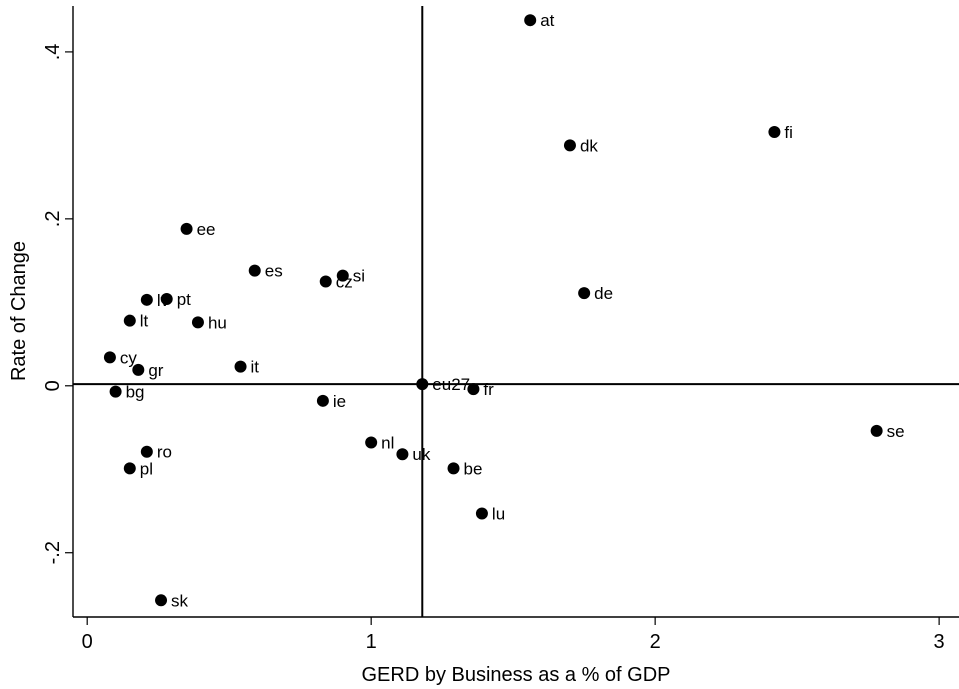  Describe the element at coordinates (788, 132) in the screenshot. I see `point-label-fi: fi` at that location.